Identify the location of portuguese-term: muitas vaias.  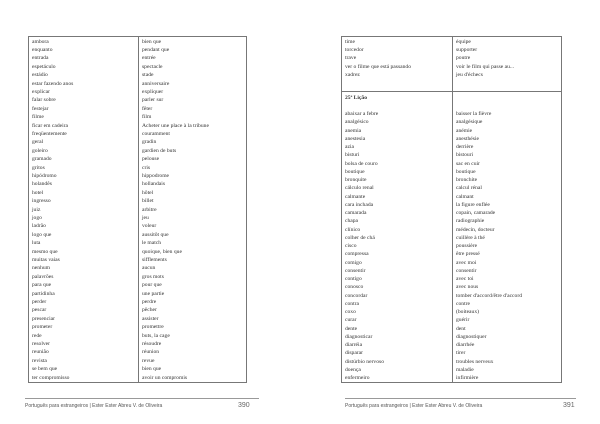
(46, 259).